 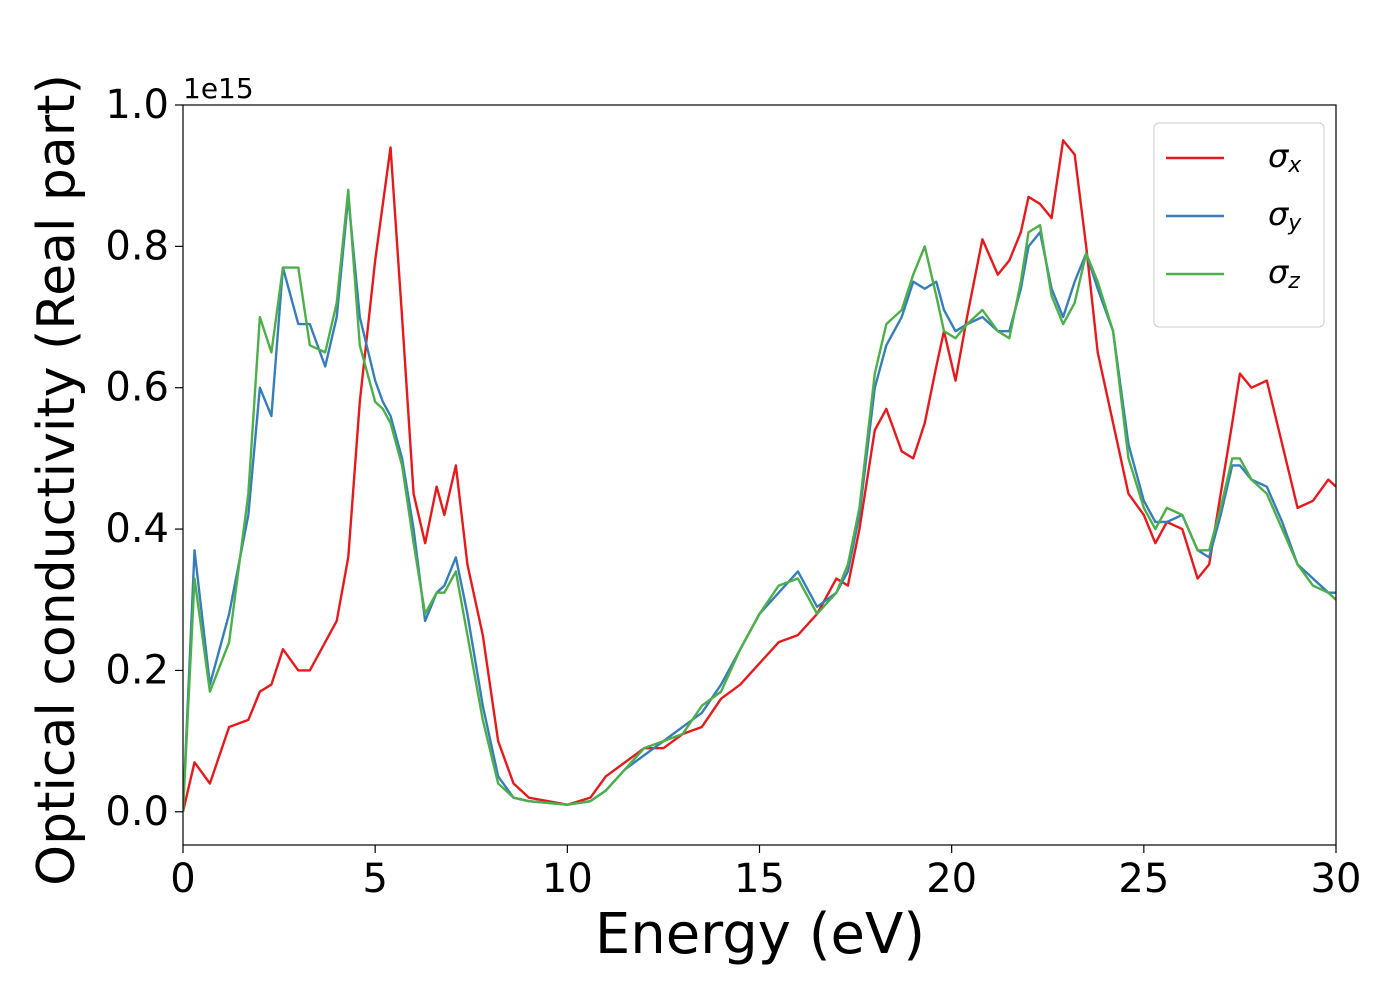 I want to click on legend-label: σx, so click(x=1285, y=157).